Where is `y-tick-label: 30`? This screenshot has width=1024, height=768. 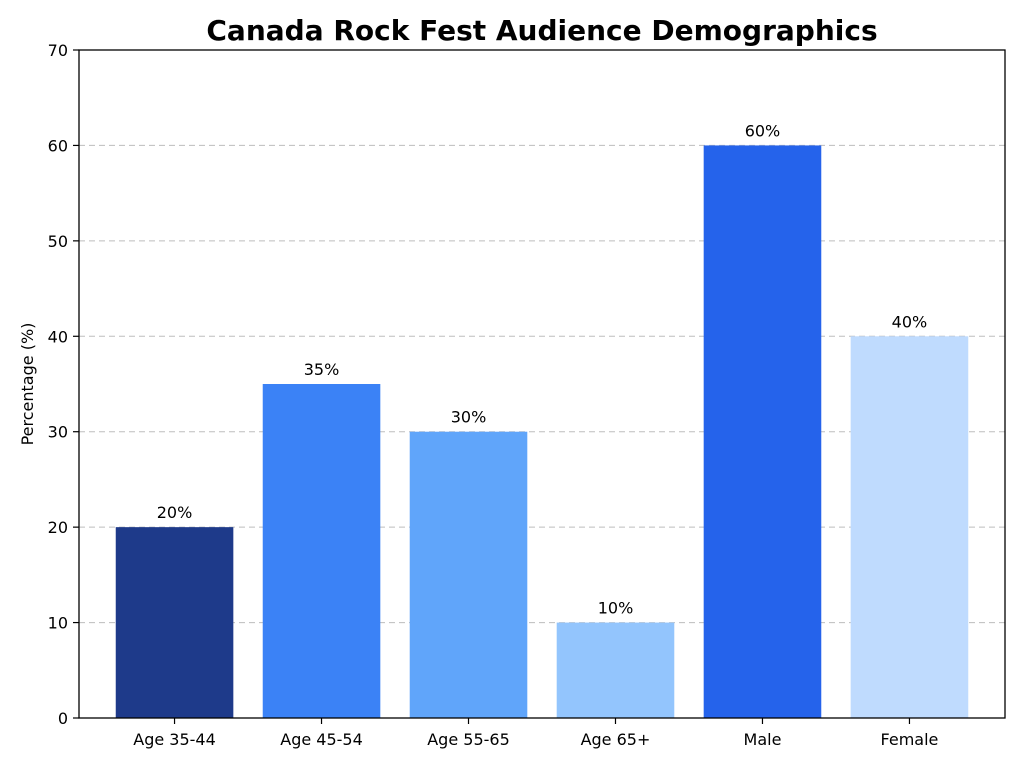 y-tick-label: 30 is located at coordinates (58, 432).